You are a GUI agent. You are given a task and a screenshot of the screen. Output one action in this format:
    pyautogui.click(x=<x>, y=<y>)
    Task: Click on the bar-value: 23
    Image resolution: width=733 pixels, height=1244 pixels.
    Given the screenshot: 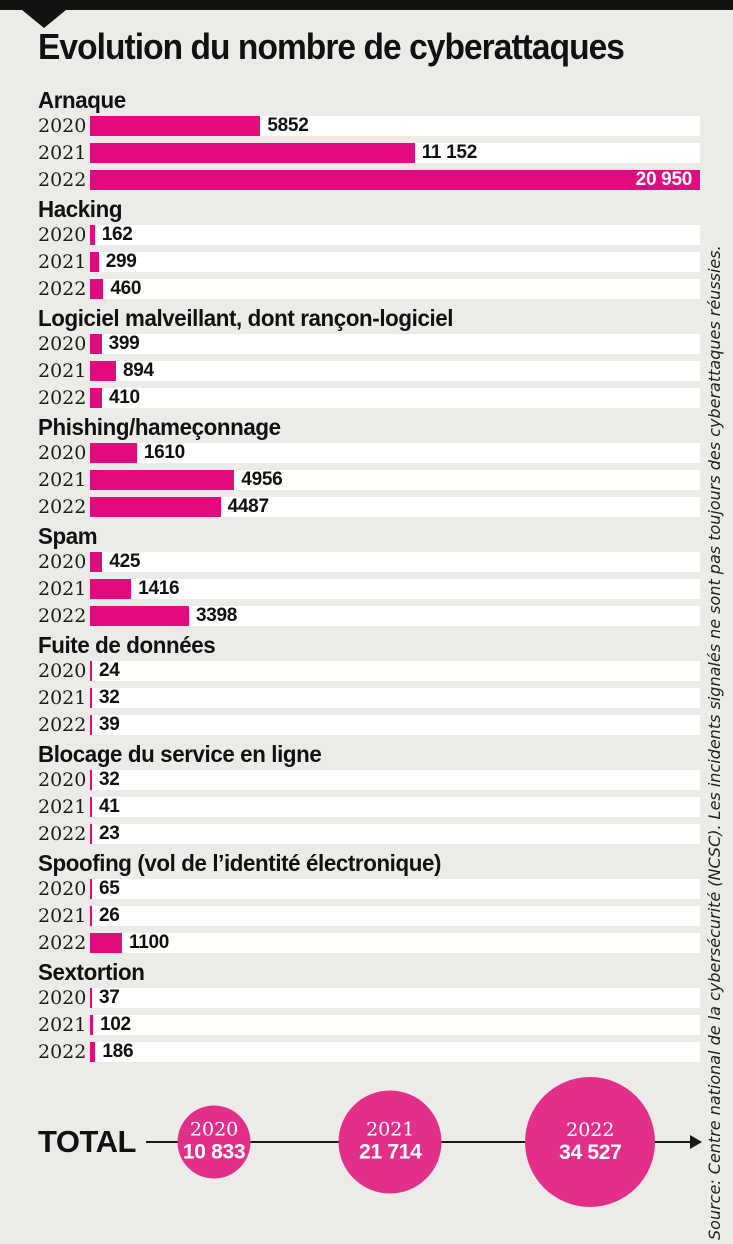 What is the action you would take?
    pyautogui.click(x=109, y=833)
    